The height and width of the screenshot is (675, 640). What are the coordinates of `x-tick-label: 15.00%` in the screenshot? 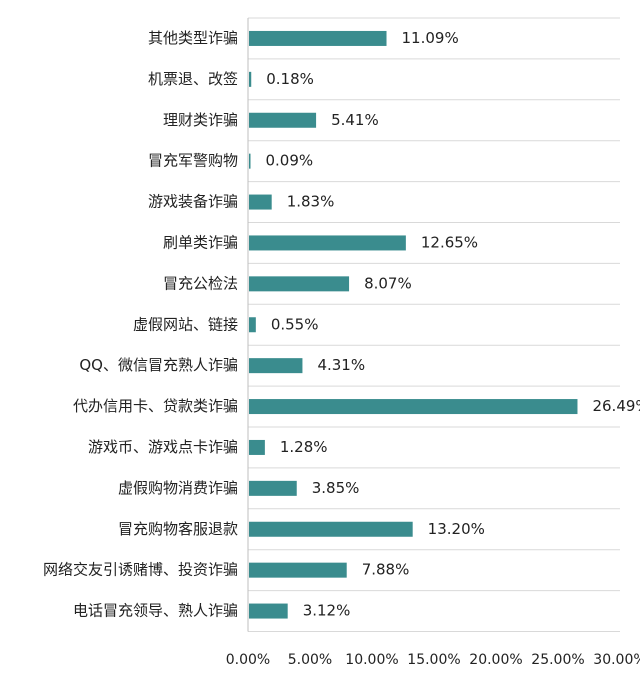 It's located at (433, 660).